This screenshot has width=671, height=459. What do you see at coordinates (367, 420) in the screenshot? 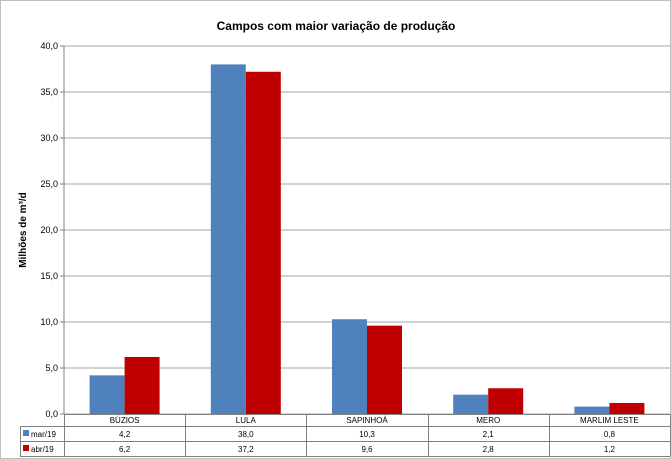
I see `x-tick-label: SAPINHOÁ` at bounding box center [367, 420].